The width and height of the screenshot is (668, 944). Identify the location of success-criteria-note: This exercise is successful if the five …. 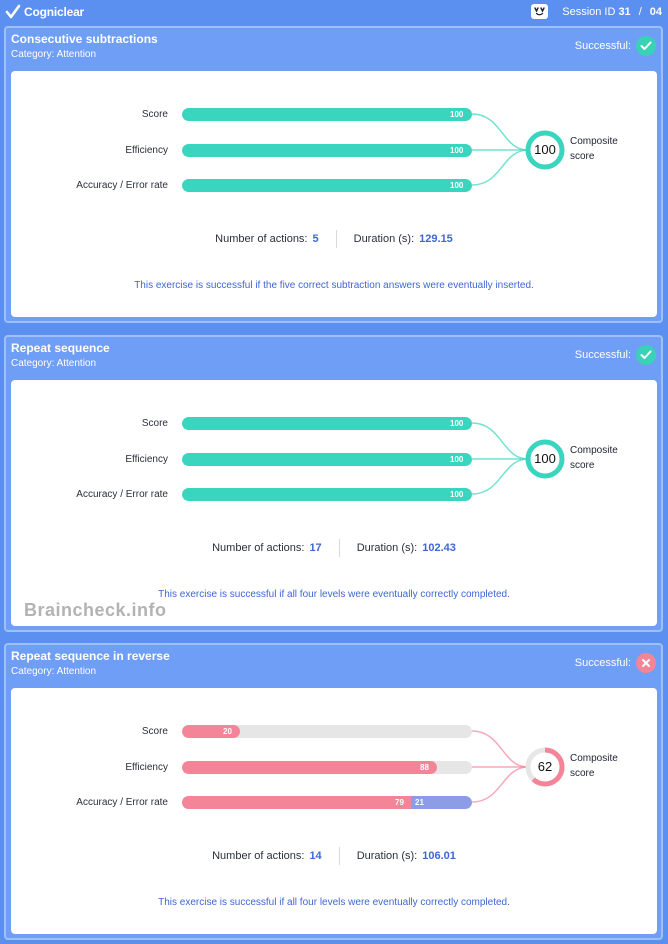
(334, 285).